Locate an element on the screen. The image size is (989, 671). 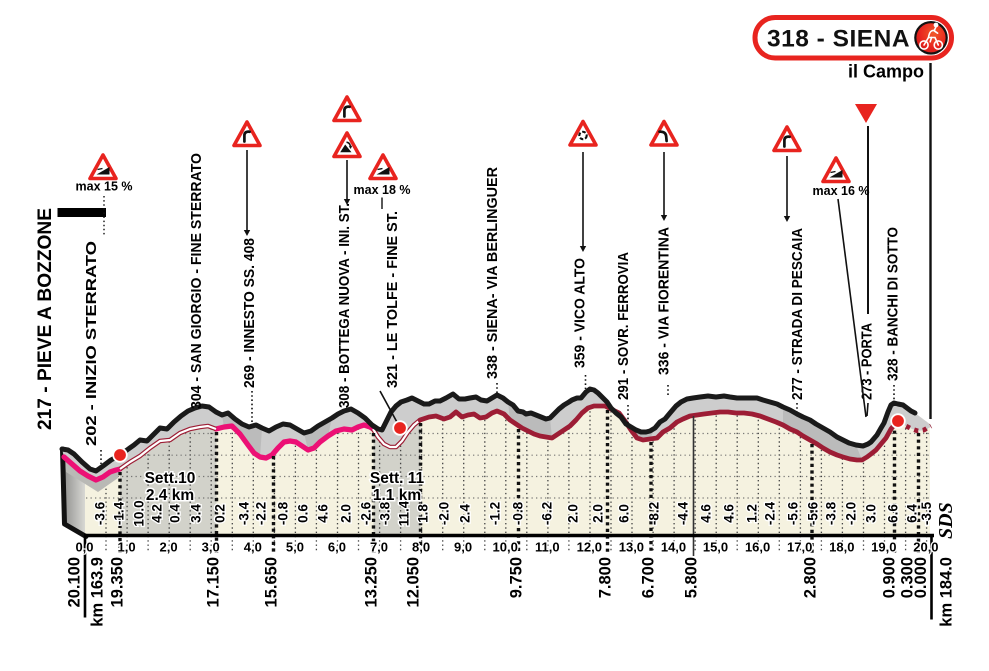
svg-text: 8,0 is located at coordinates (421, 547).